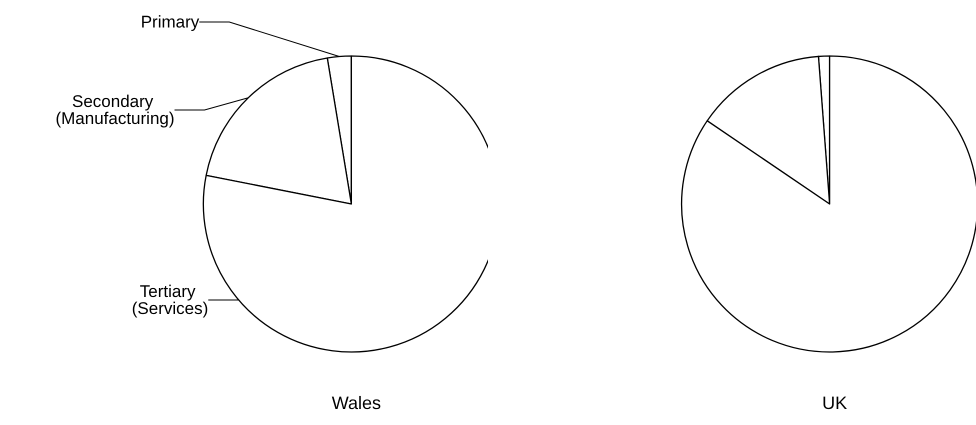 This screenshot has width=976, height=425. What do you see at coordinates (835, 403) in the screenshot?
I see `text: UK` at bounding box center [835, 403].